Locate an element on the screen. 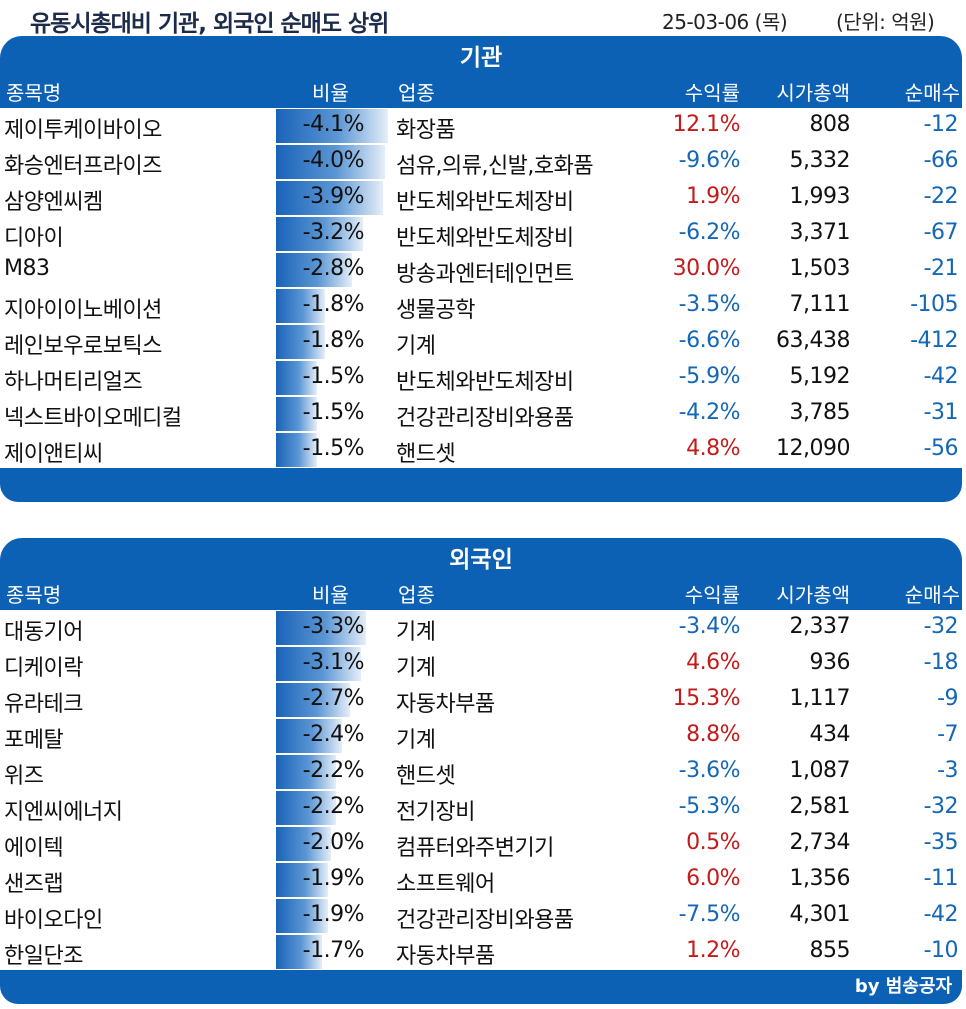 Image resolution: width=966 pixels, height=1009 pixels. return-value: -7.5% is located at coordinates (709, 914).